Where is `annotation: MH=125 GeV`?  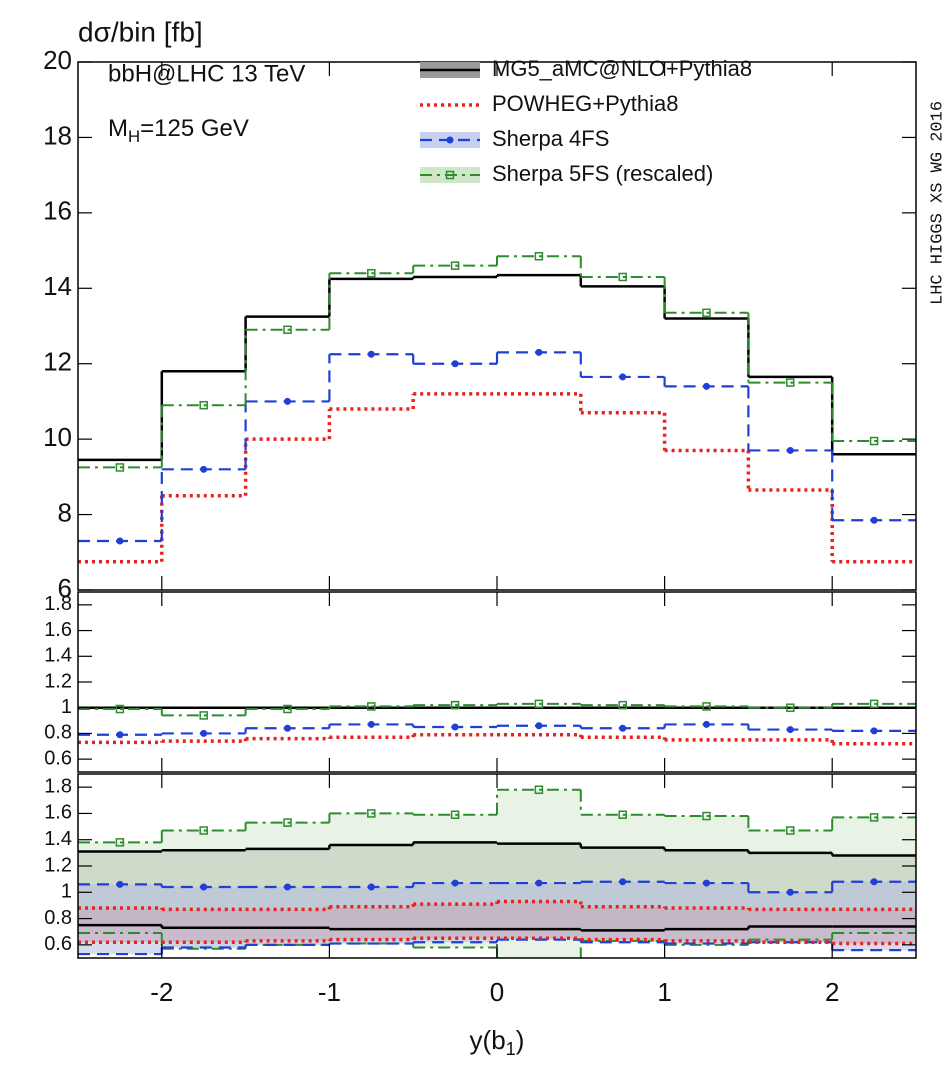 annotation: MH=125 GeV is located at coordinates (178, 130).